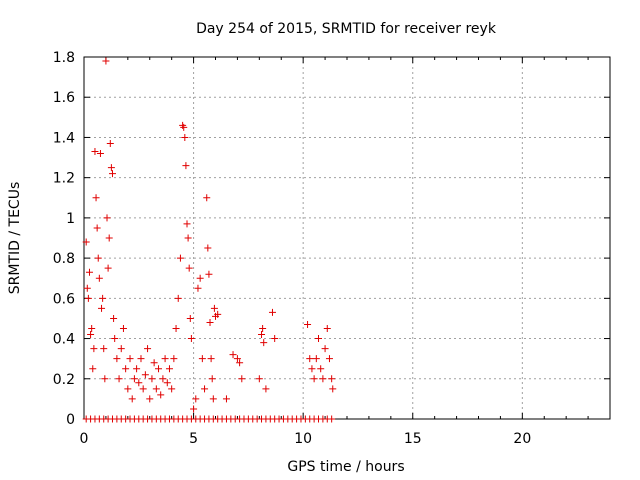 The width and height of the screenshot is (640, 480). I want to click on x-tick-label: 0, so click(84, 439).